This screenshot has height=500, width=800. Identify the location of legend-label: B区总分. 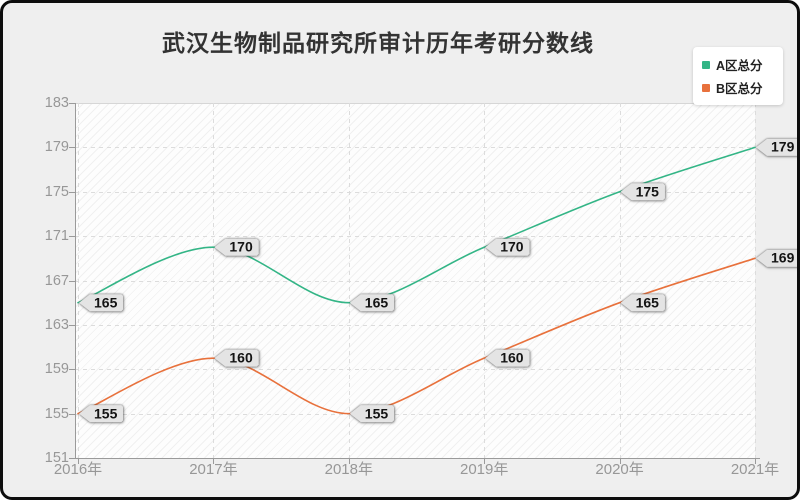
(739, 89).